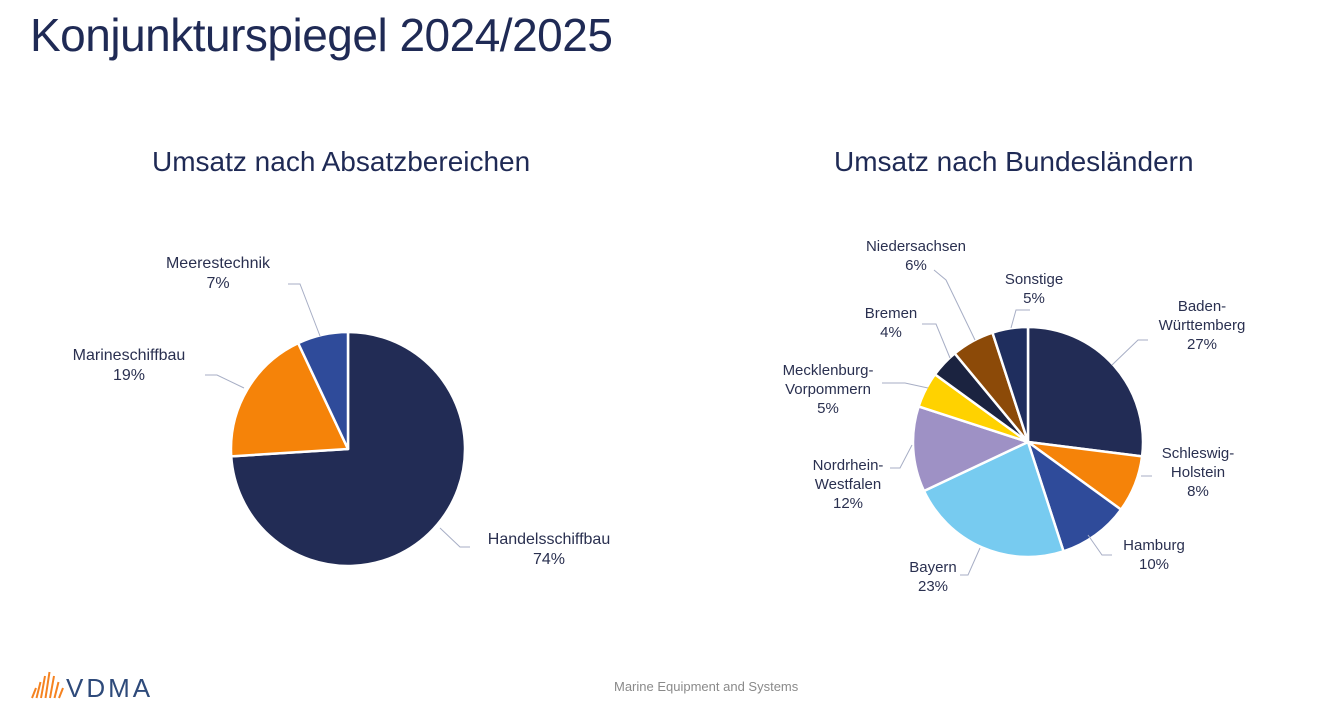  I want to click on pie-slice-baden-württemberg, so click(1085, 391).